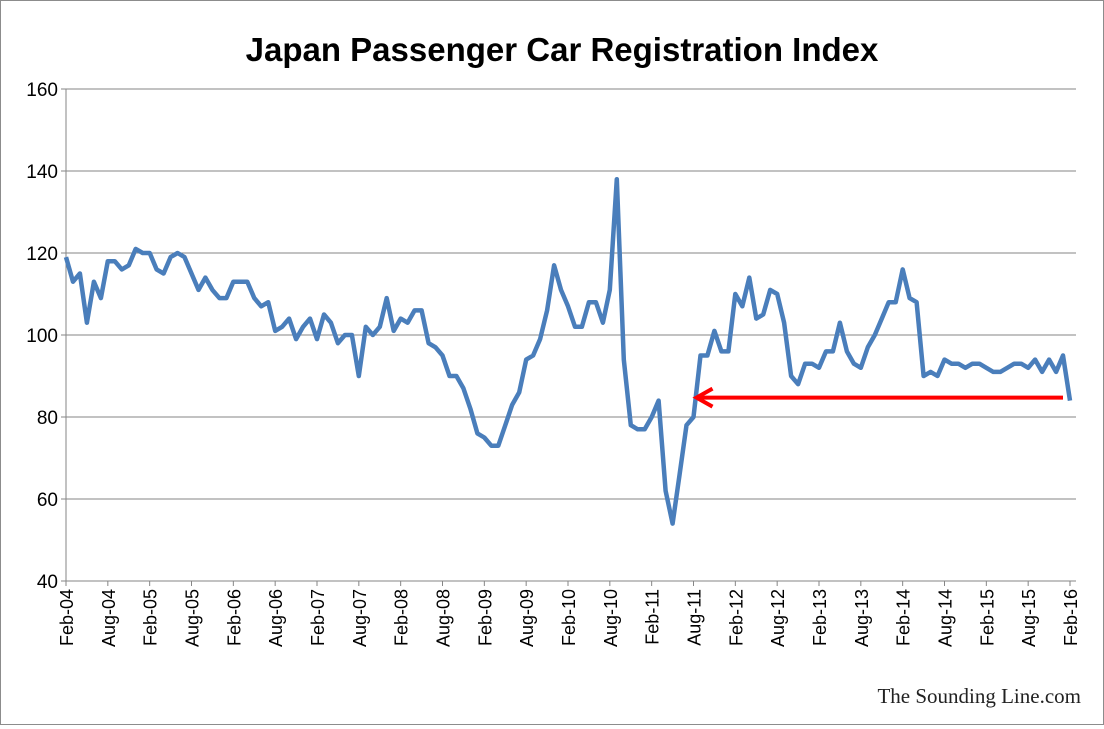  What do you see at coordinates (47, 582) in the screenshot?
I see `y-tick-label: 40` at bounding box center [47, 582].